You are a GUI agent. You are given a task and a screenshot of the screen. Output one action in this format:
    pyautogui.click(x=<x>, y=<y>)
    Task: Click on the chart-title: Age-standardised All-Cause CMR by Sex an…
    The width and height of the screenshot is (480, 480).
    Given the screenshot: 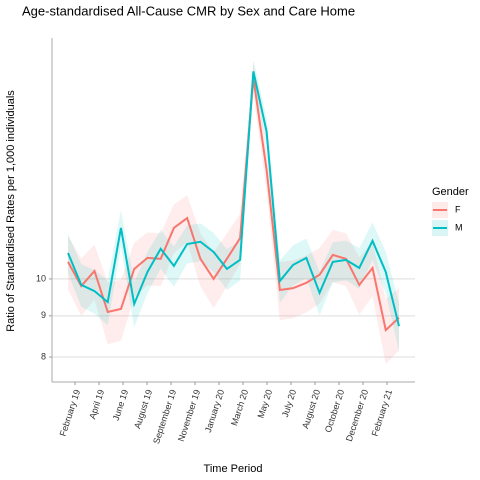 What is the action you would take?
    pyautogui.click(x=188, y=10)
    